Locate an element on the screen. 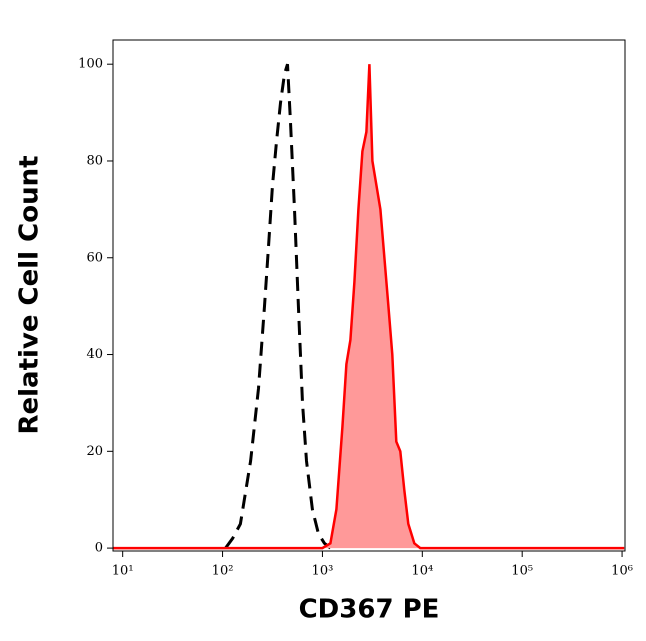 The width and height of the screenshot is (646, 641). y-tick-label: 100 is located at coordinates (90, 64).